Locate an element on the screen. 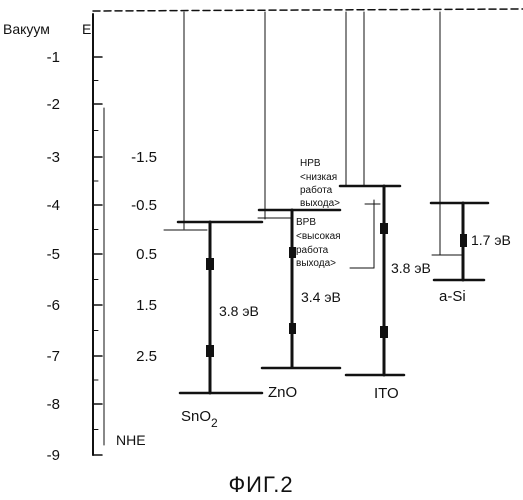 This screenshot has height=500, width=523. low-work-function-note: работа is located at coordinates (316, 190).